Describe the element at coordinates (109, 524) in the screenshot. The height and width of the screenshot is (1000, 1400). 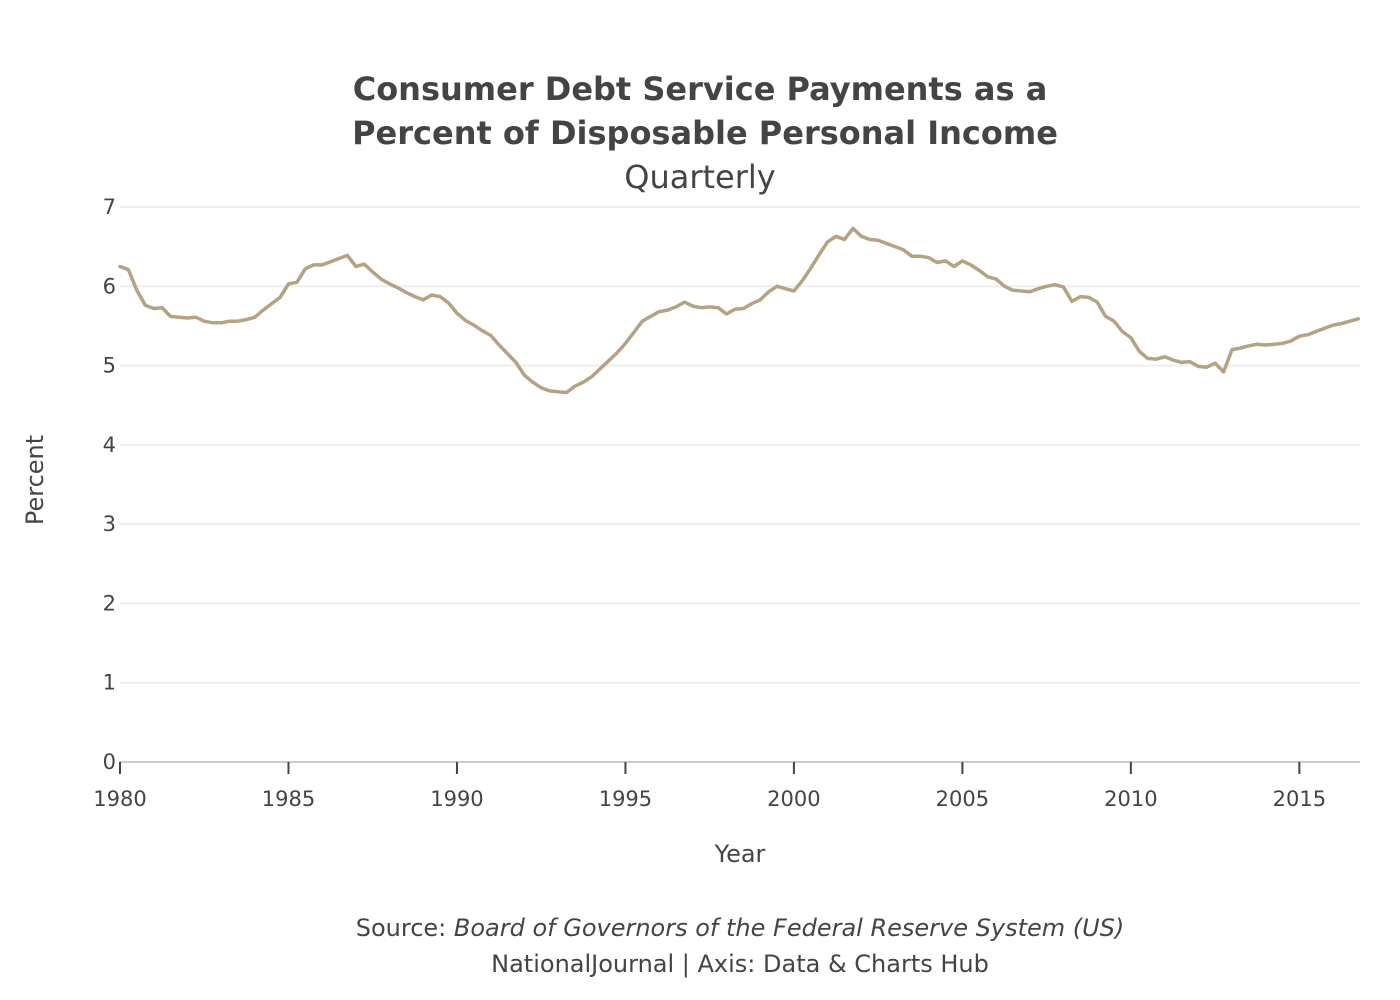
I see `y-tick-label: 3` at that location.